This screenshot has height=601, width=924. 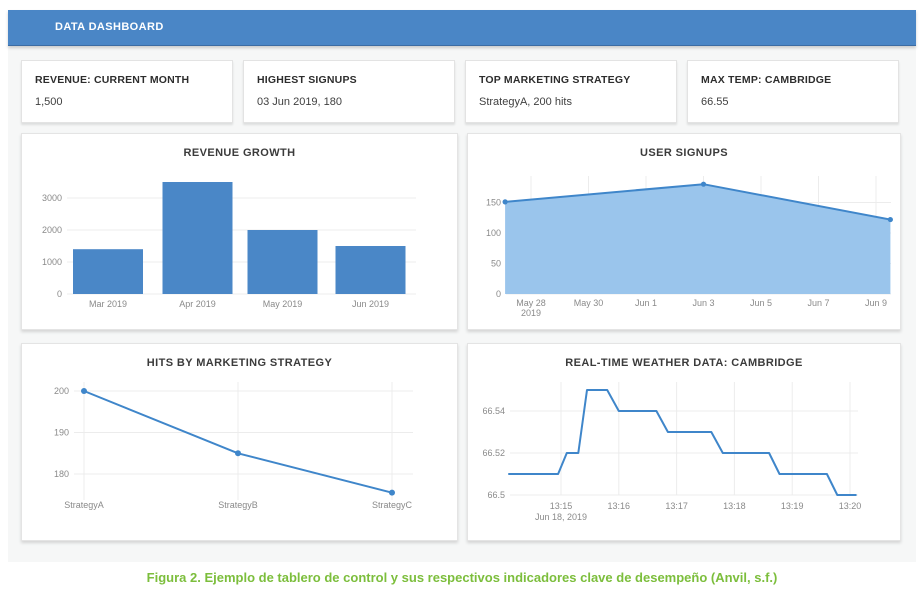 I want to click on kpi-title: MAX TEMP: CAMBRIDGE, so click(x=766, y=80).